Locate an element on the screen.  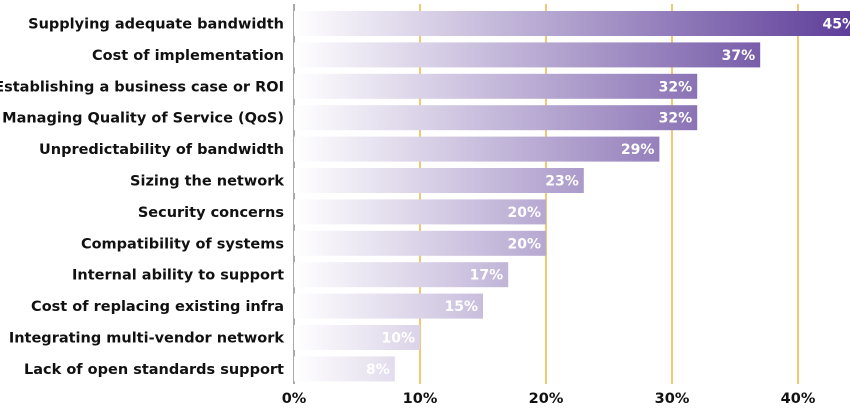
category-label: Cost of implementation is located at coordinates (188, 56).